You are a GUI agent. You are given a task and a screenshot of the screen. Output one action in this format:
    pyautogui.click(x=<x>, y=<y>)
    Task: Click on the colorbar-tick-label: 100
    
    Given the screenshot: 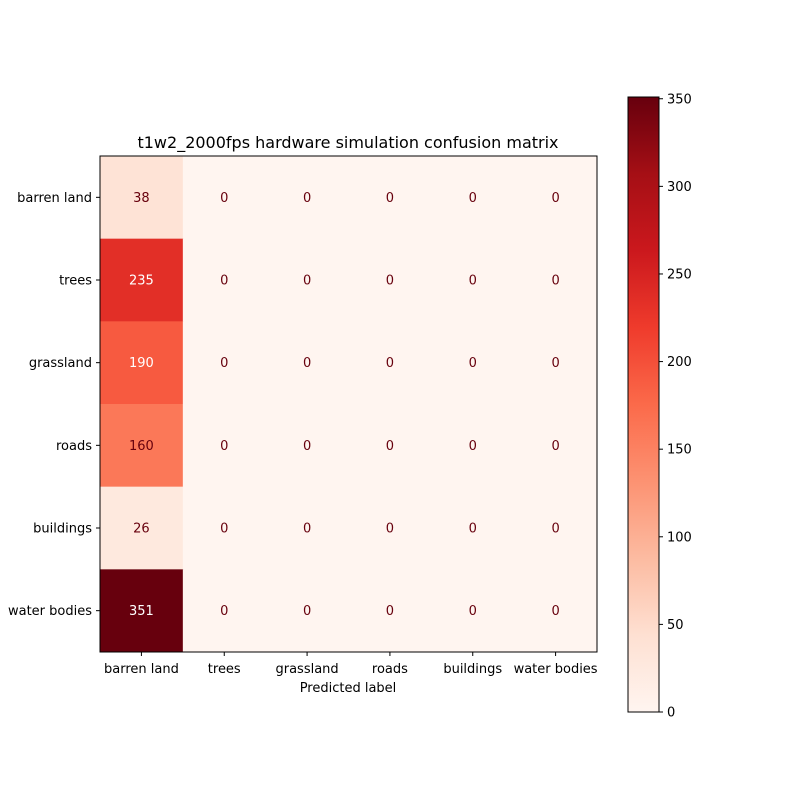 What is the action you would take?
    pyautogui.click(x=679, y=537)
    